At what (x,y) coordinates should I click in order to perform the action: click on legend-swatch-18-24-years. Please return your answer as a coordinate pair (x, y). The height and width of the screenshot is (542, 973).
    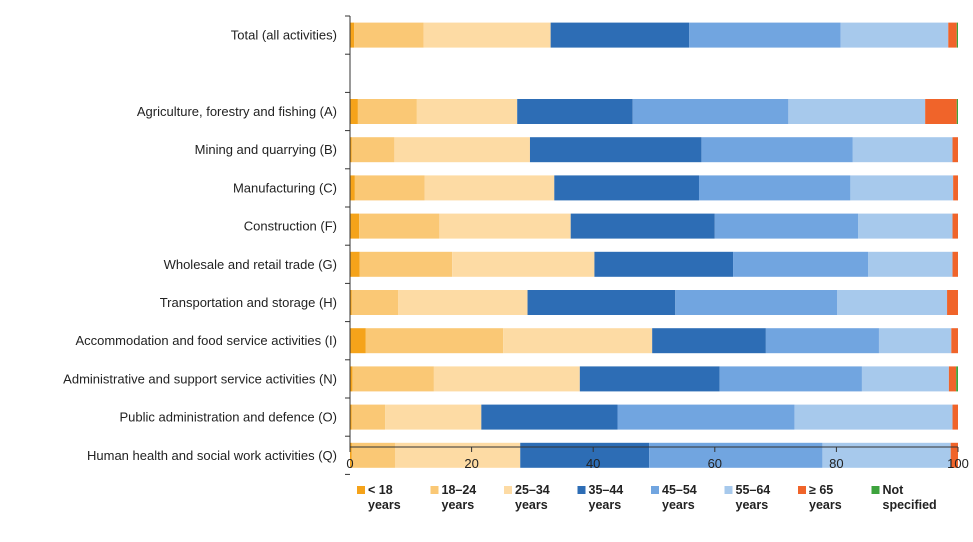
    Looking at the image, I should click on (434, 490).